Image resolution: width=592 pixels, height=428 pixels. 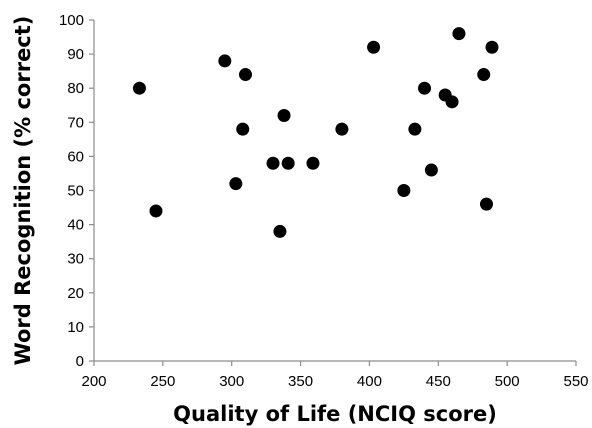 I want to click on y-tick-label: 80, so click(x=75, y=88).